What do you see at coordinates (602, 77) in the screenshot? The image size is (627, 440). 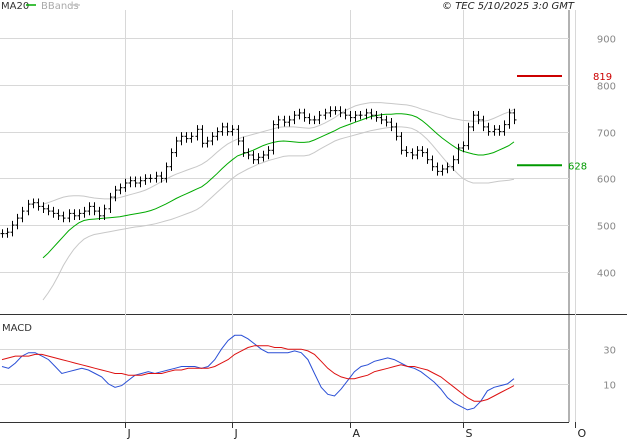 I see `resistance-label: 819` at bounding box center [602, 77].